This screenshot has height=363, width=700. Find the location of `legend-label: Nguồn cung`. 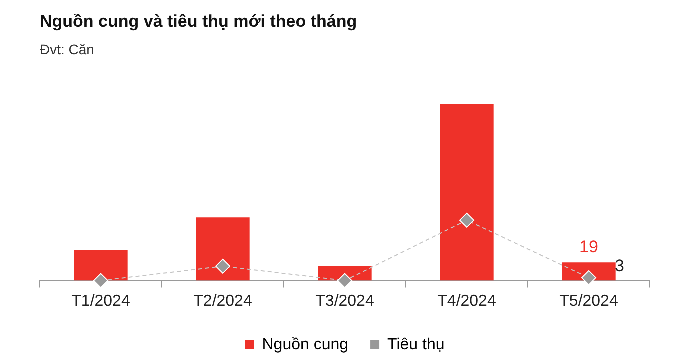

legend-label: Nguồn cung is located at coordinates (305, 345).